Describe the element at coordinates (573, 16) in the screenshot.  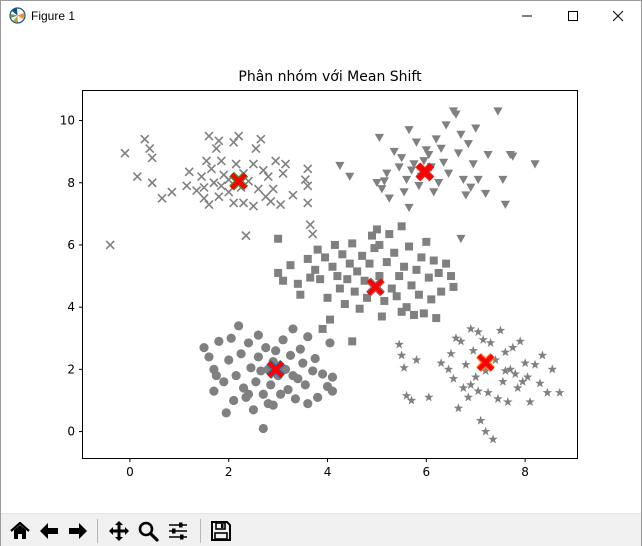
I see `maximize-button` at that location.